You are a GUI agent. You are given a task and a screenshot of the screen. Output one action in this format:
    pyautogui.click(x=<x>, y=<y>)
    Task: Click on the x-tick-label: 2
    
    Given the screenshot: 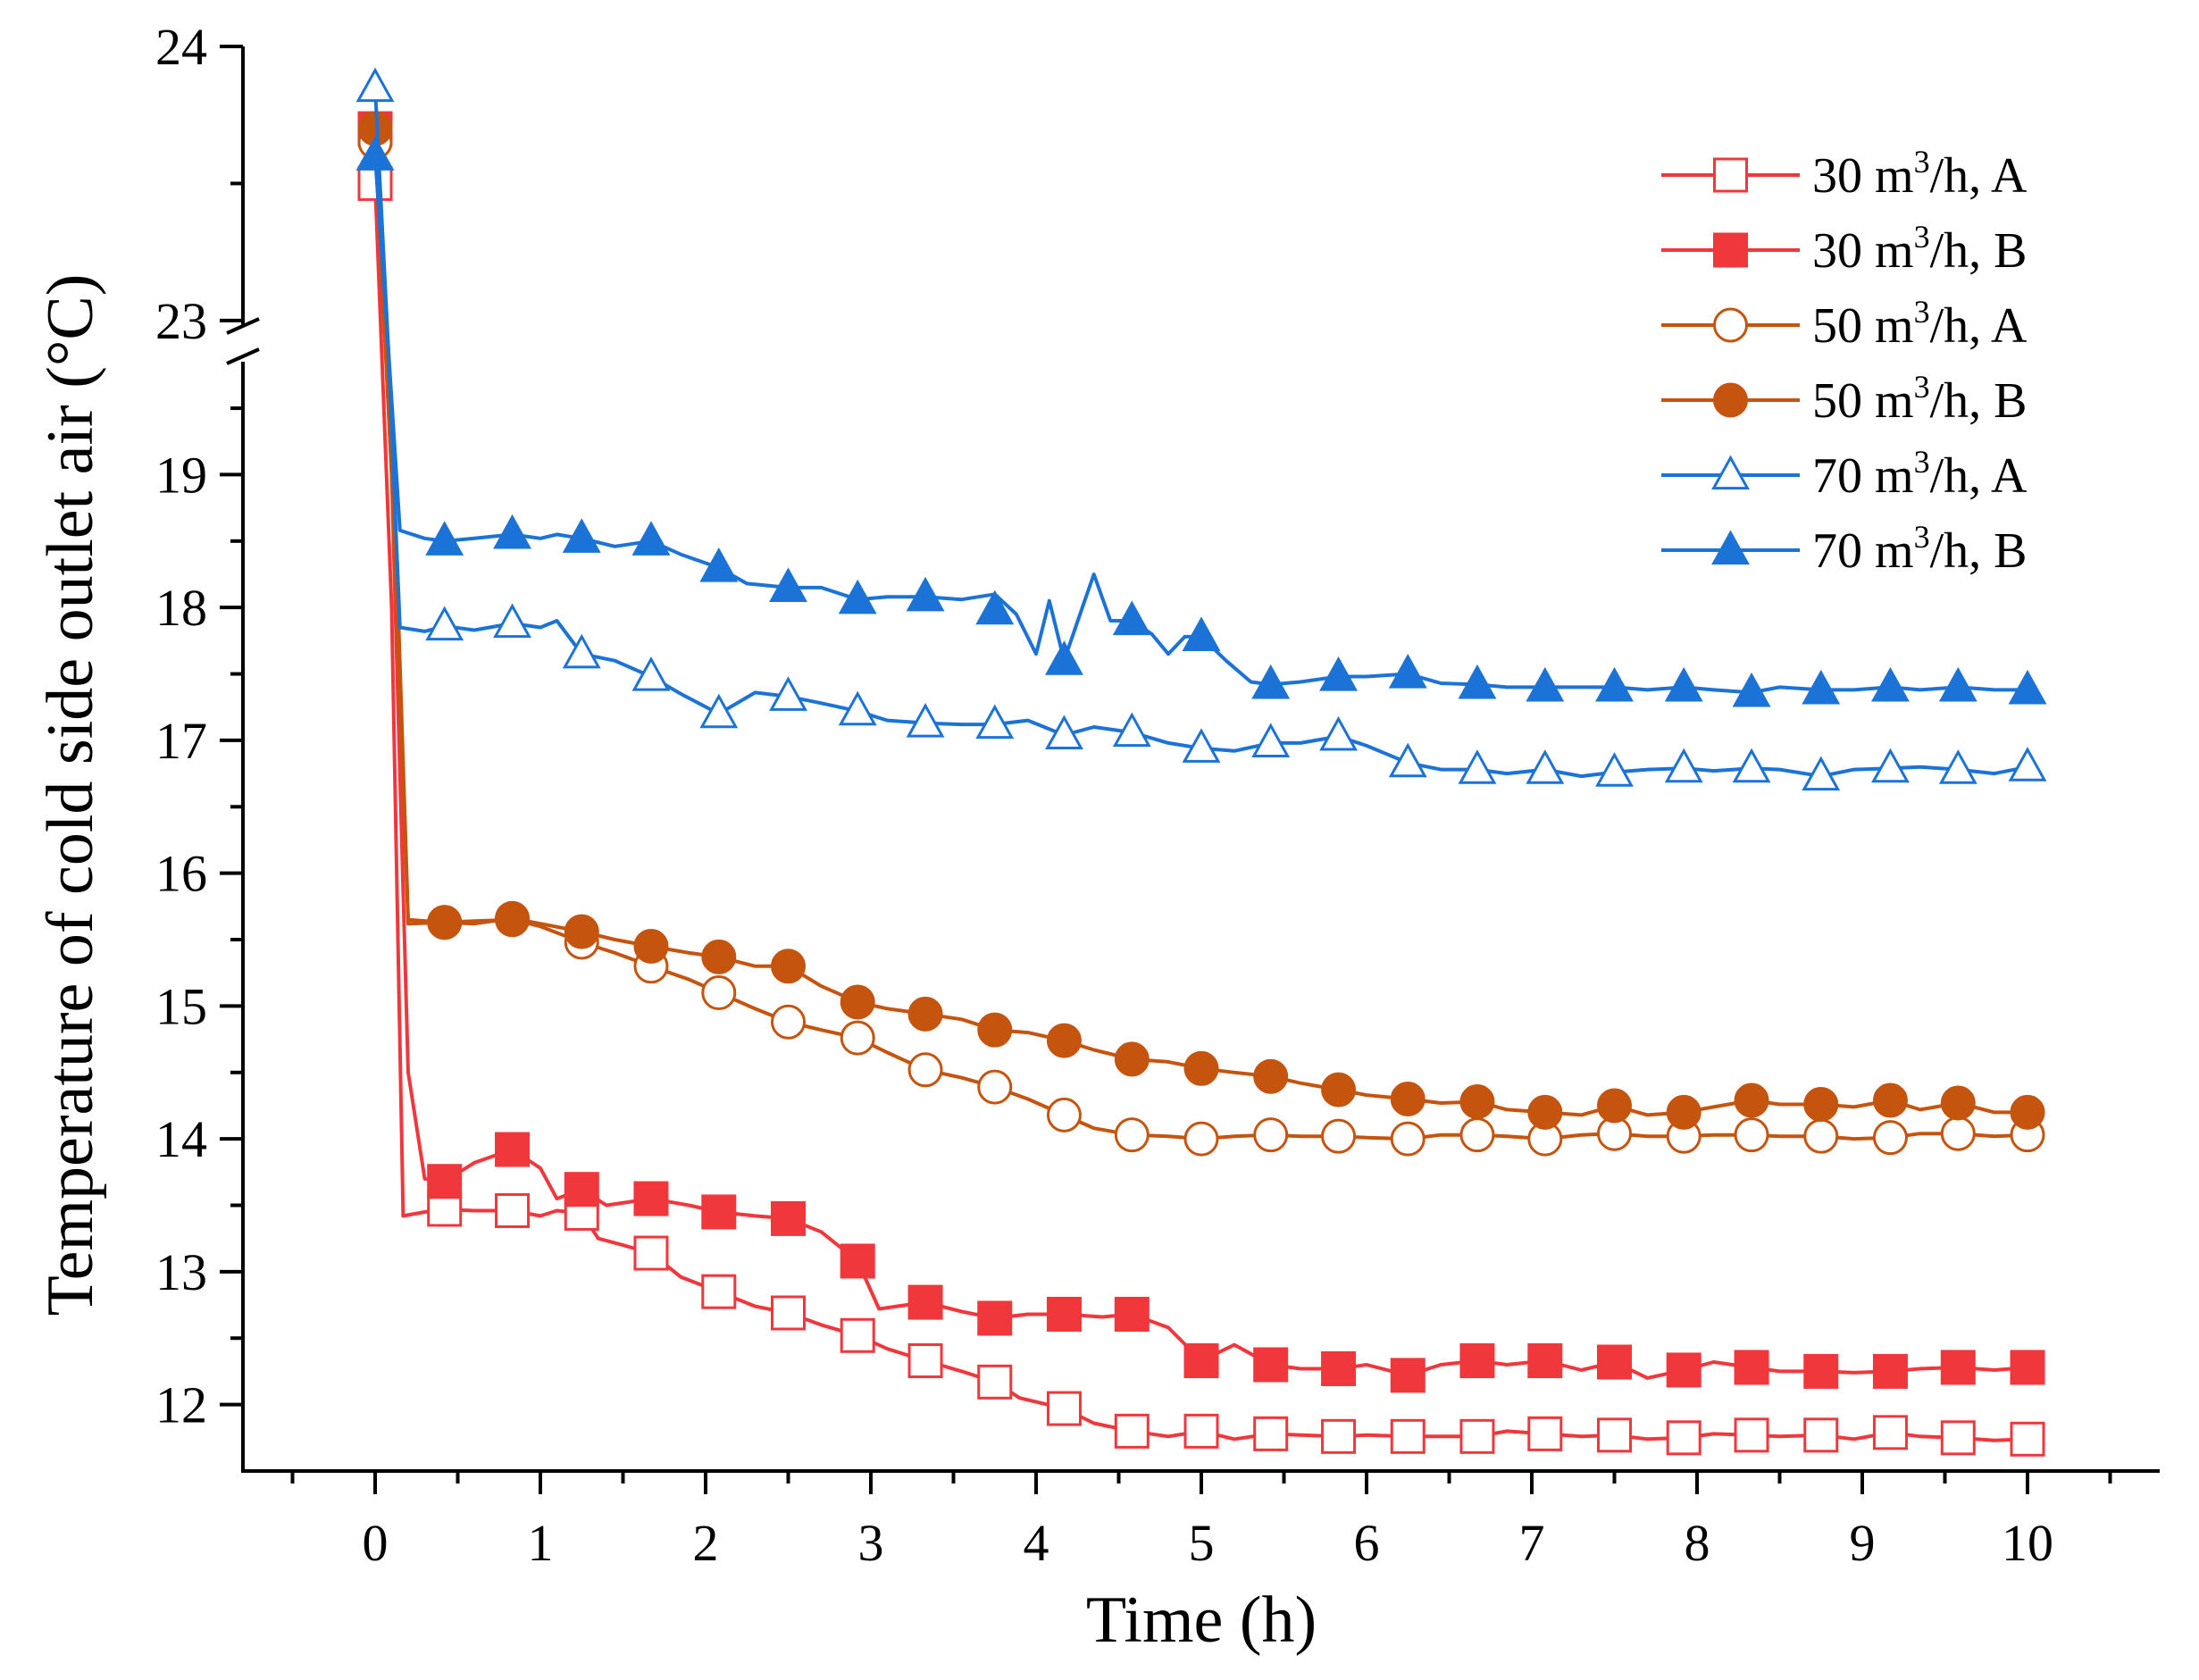 What is the action you would take?
    pyautogui.click(x=706, y=1543)
    